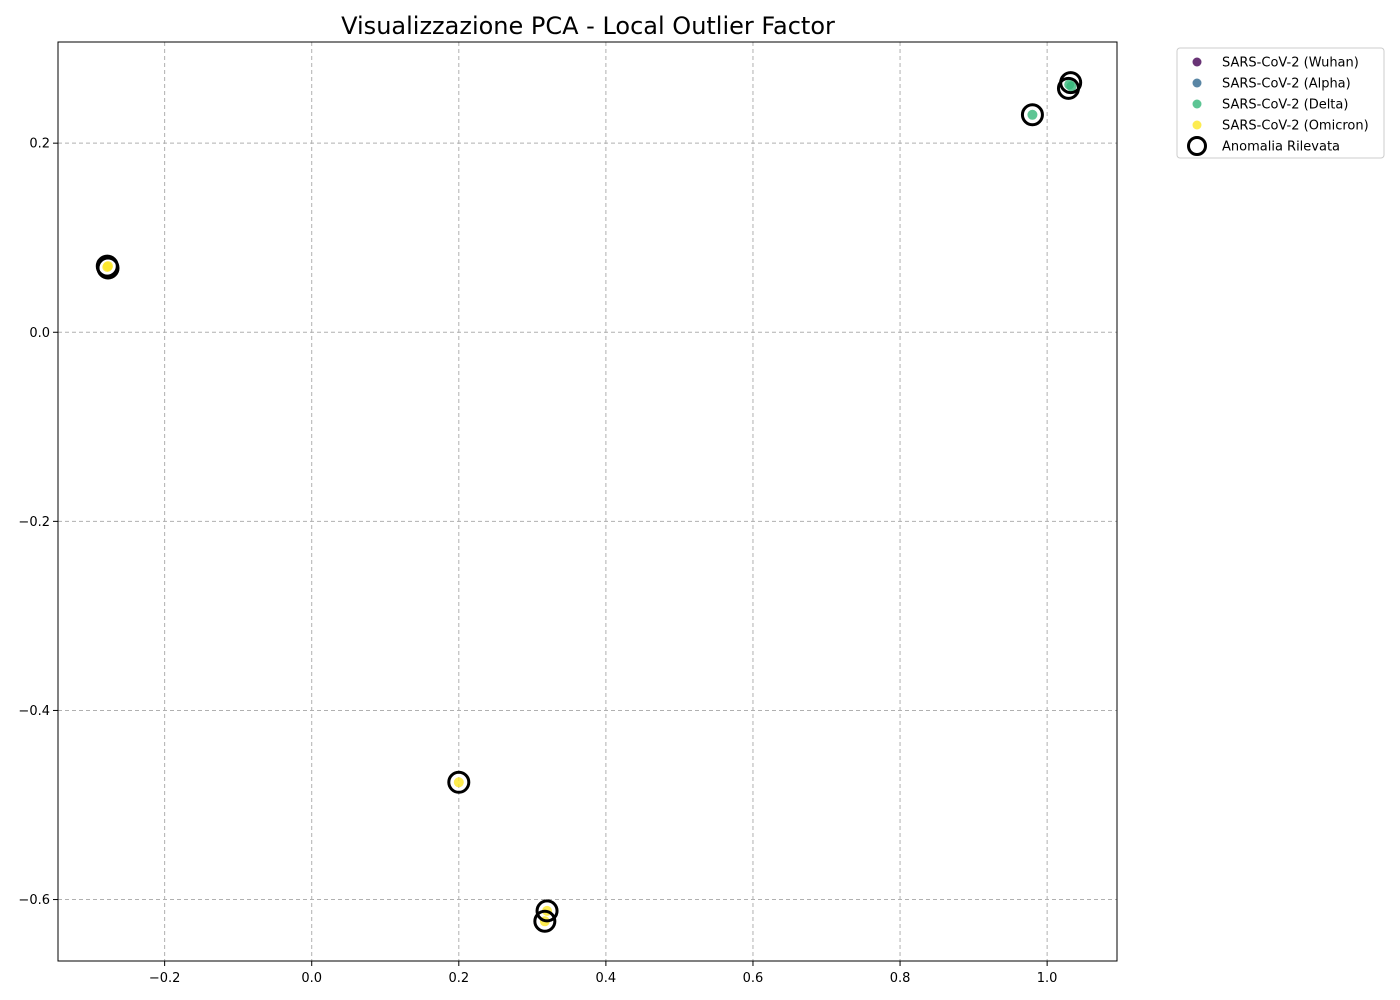 The height and width of the screenshot is (1000, 1400). What do you see at coordinates (753, 978) in the screenshot?
I see `x-tick-label: 0.6` at bounding box center [753, 978].